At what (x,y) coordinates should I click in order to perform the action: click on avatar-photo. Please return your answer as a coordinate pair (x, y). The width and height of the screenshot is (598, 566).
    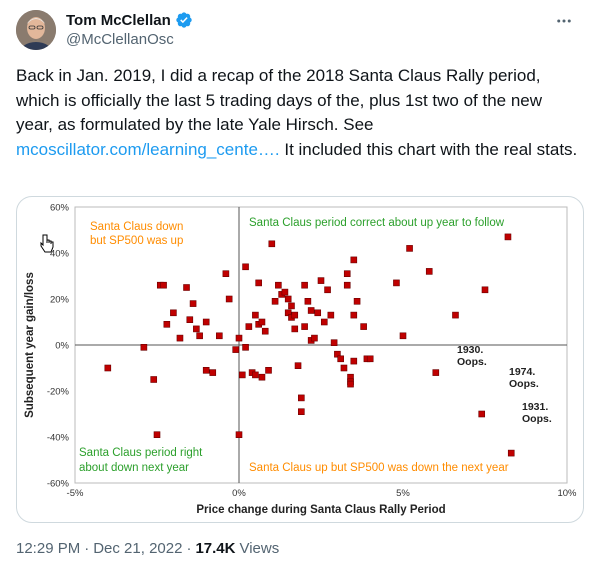
    Looking at the image, I should click on (36, 30).